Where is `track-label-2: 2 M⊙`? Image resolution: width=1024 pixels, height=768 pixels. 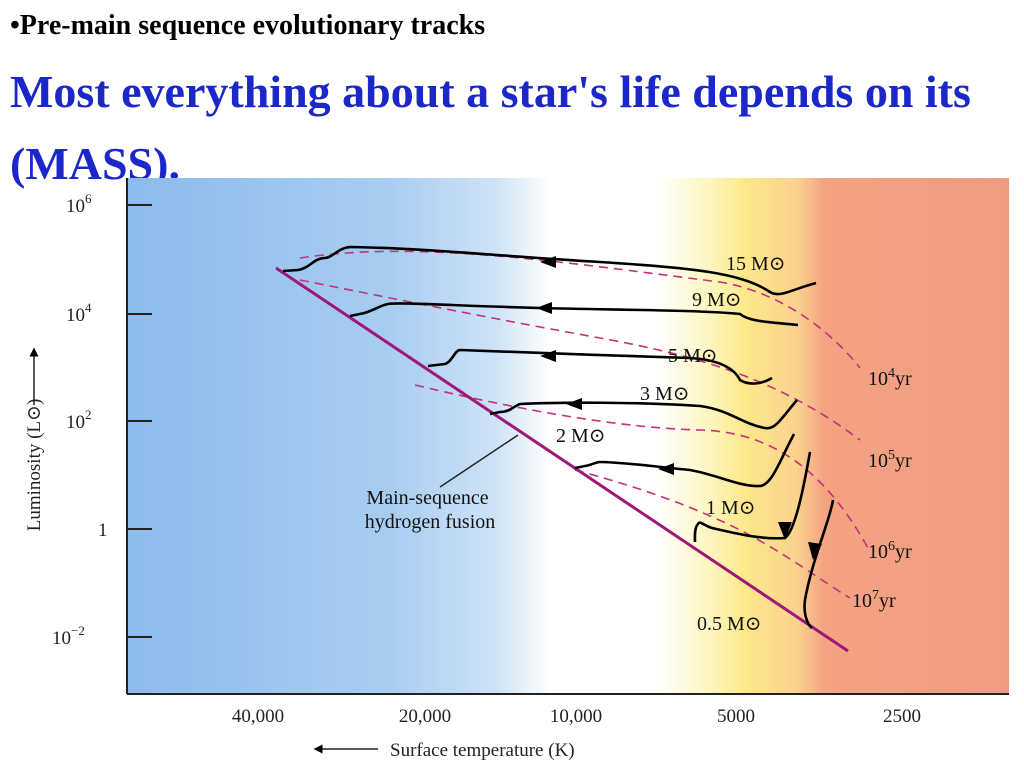
track-label-2: 2 M⊙ is located at coordinates (581, 436).